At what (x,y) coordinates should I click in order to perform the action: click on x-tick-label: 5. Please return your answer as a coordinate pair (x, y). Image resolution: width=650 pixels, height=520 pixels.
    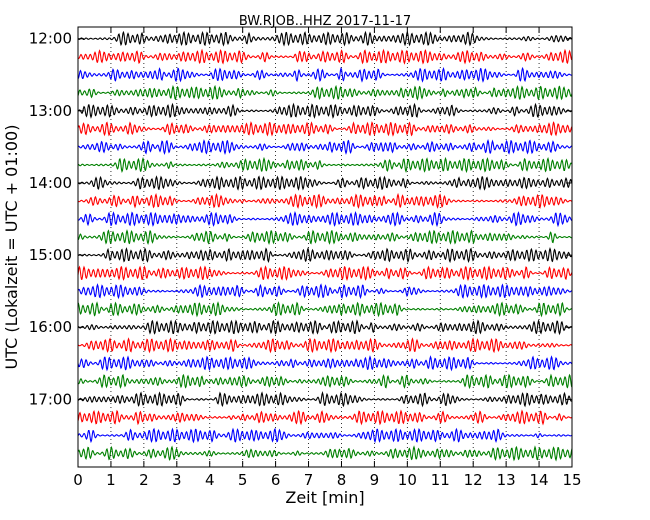
    Looking at the image, I should click on (243, 480).